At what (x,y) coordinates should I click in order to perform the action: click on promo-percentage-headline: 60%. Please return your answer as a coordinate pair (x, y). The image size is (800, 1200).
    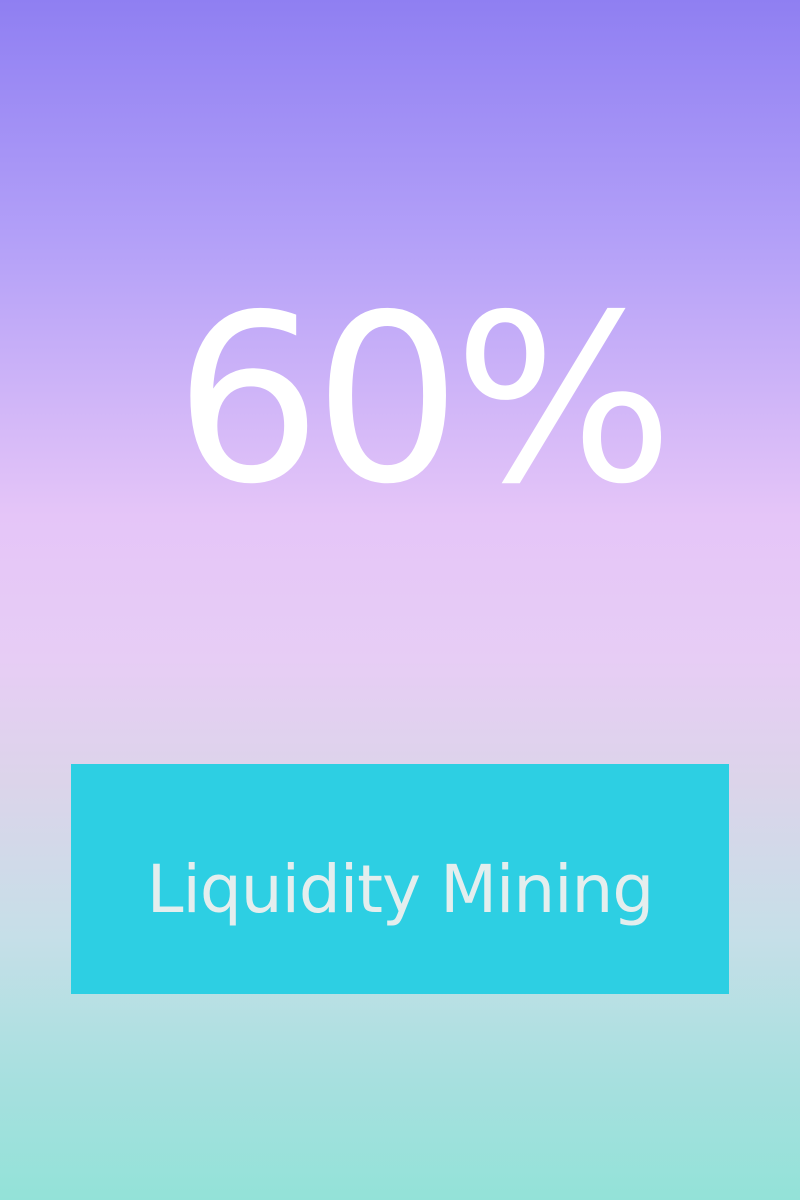
    Looking at the image, I should click on (424, 400).